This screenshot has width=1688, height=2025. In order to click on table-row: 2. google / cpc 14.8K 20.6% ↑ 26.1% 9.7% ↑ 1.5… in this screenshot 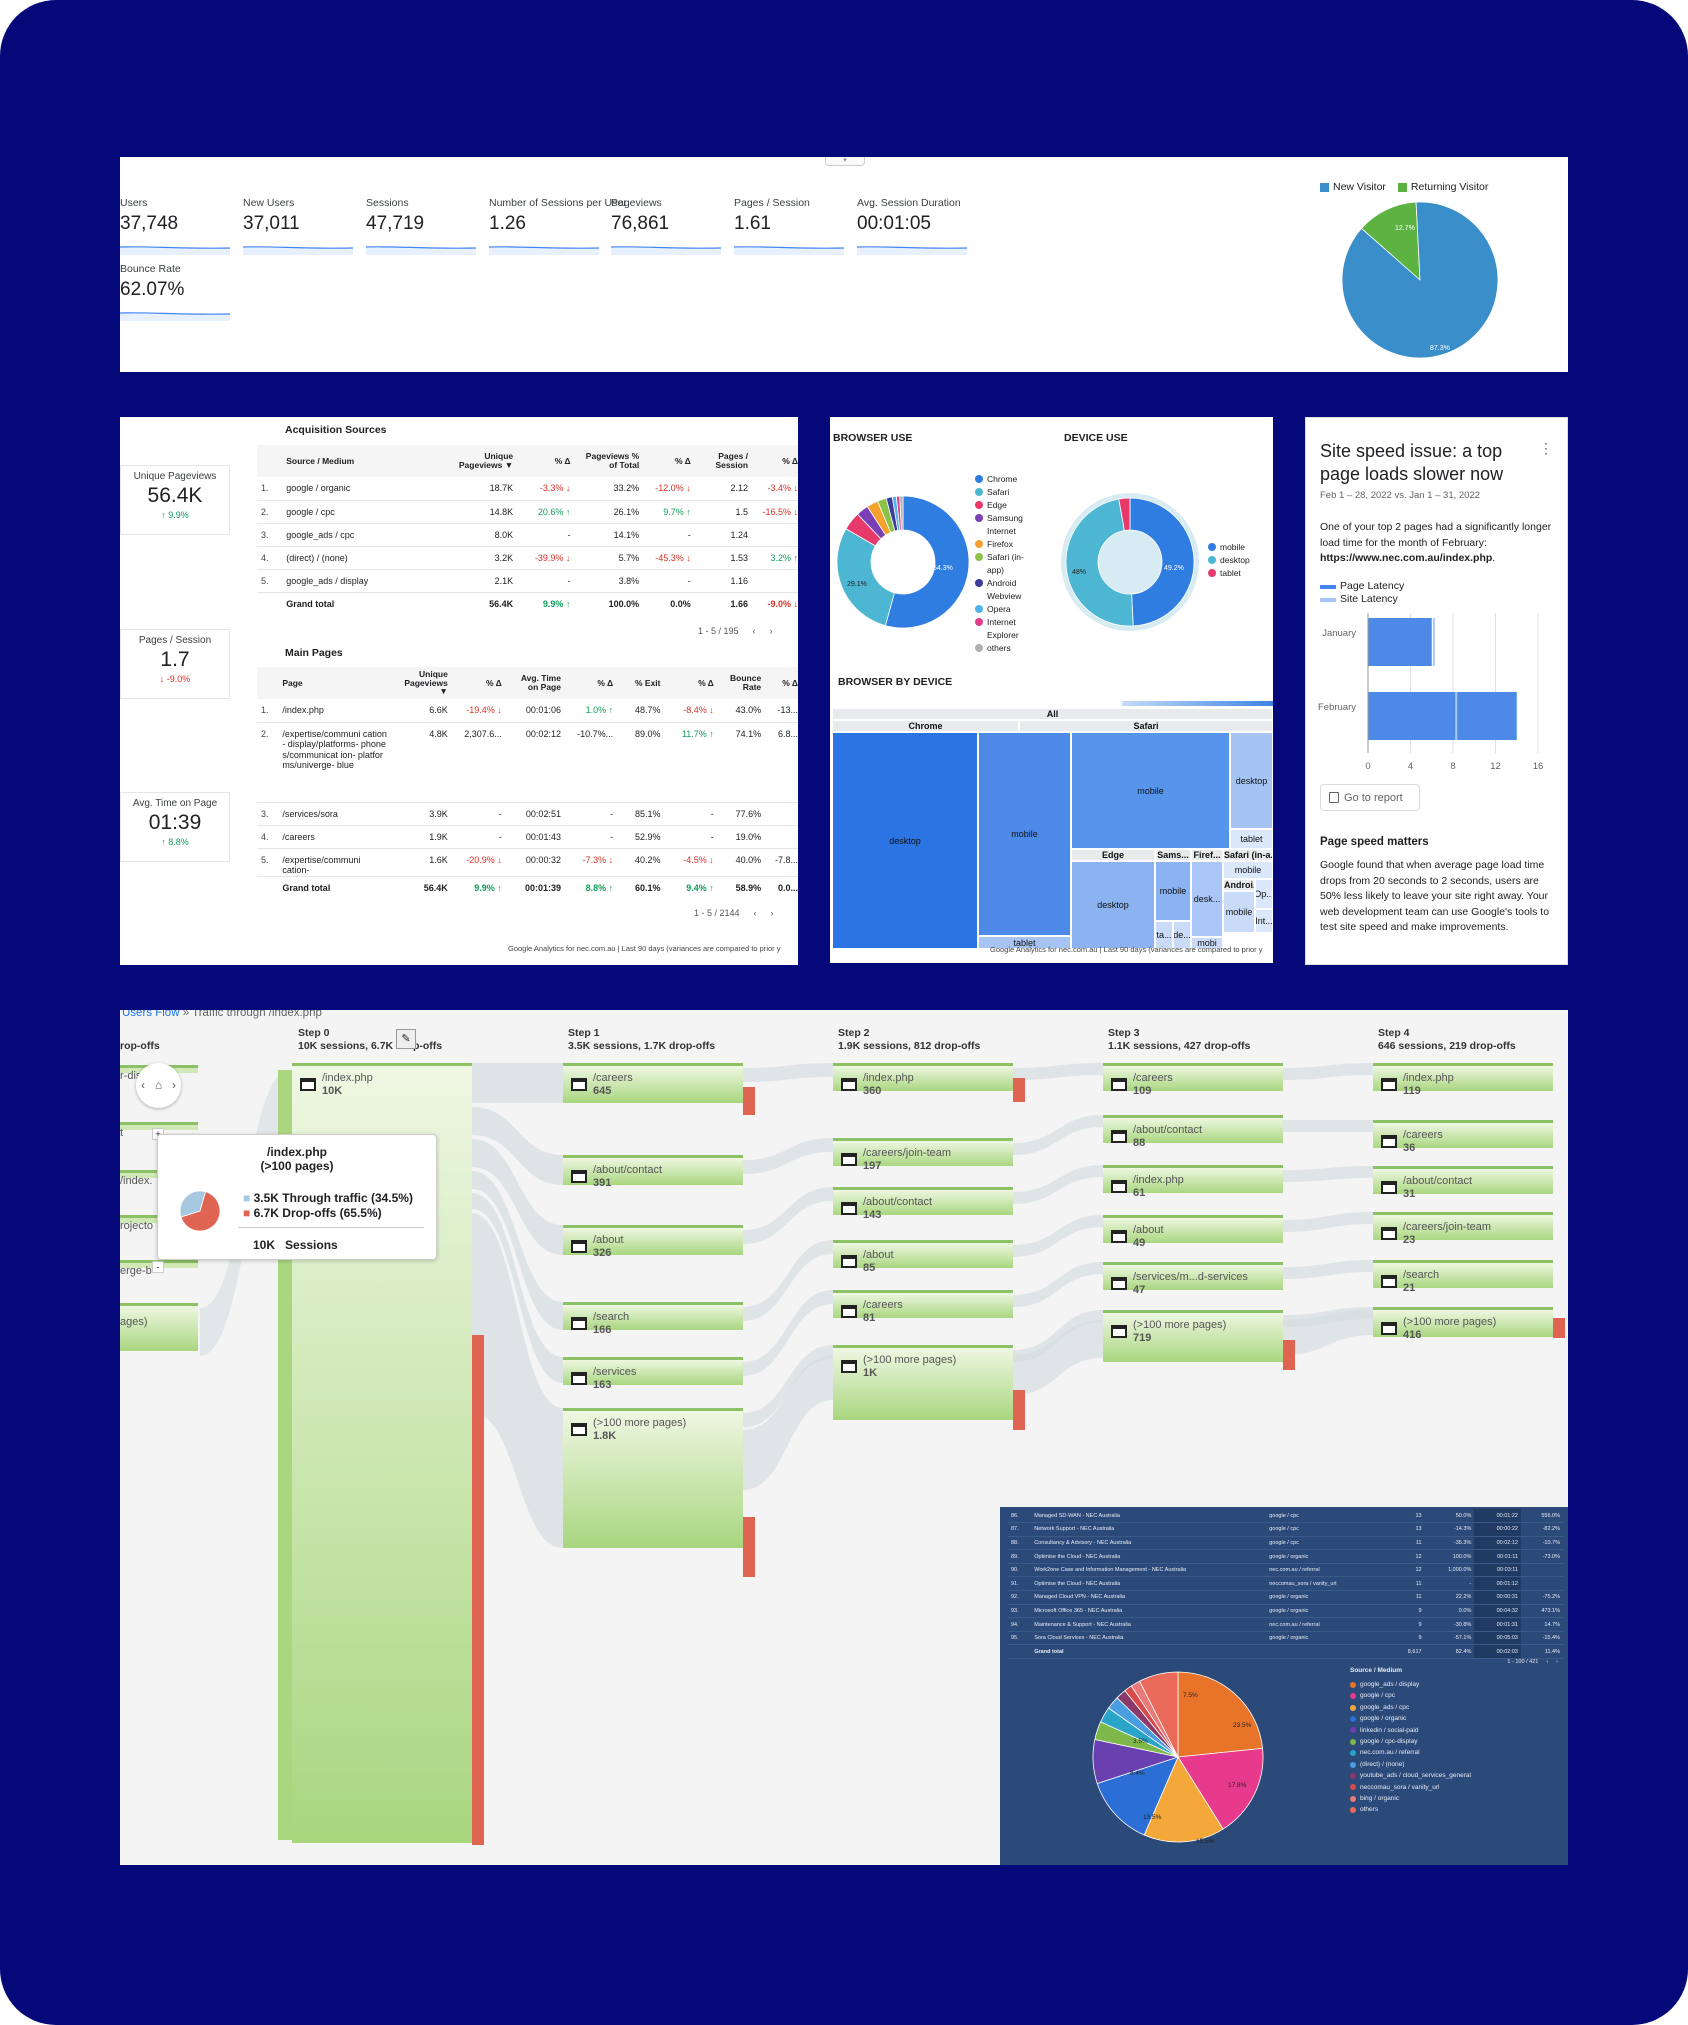, I will do `click(527, 512)`.